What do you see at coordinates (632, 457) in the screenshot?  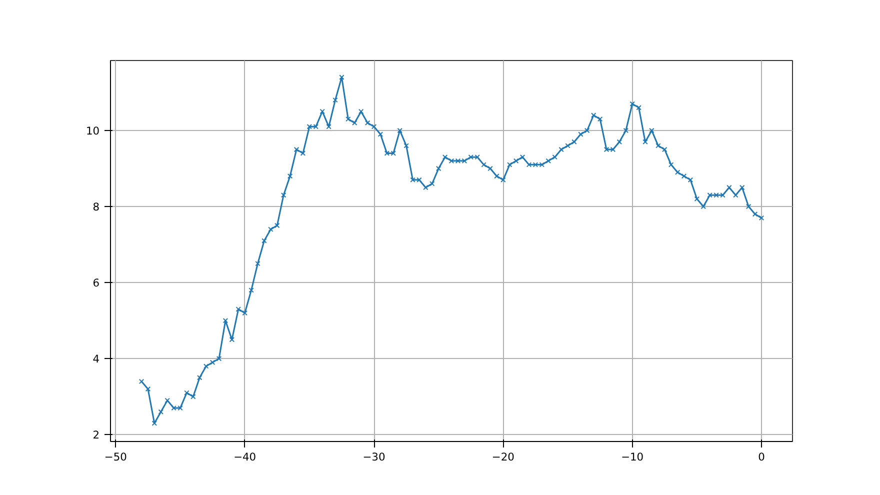 I see `x-tick-label: −10` at bounding box center [632, 457].